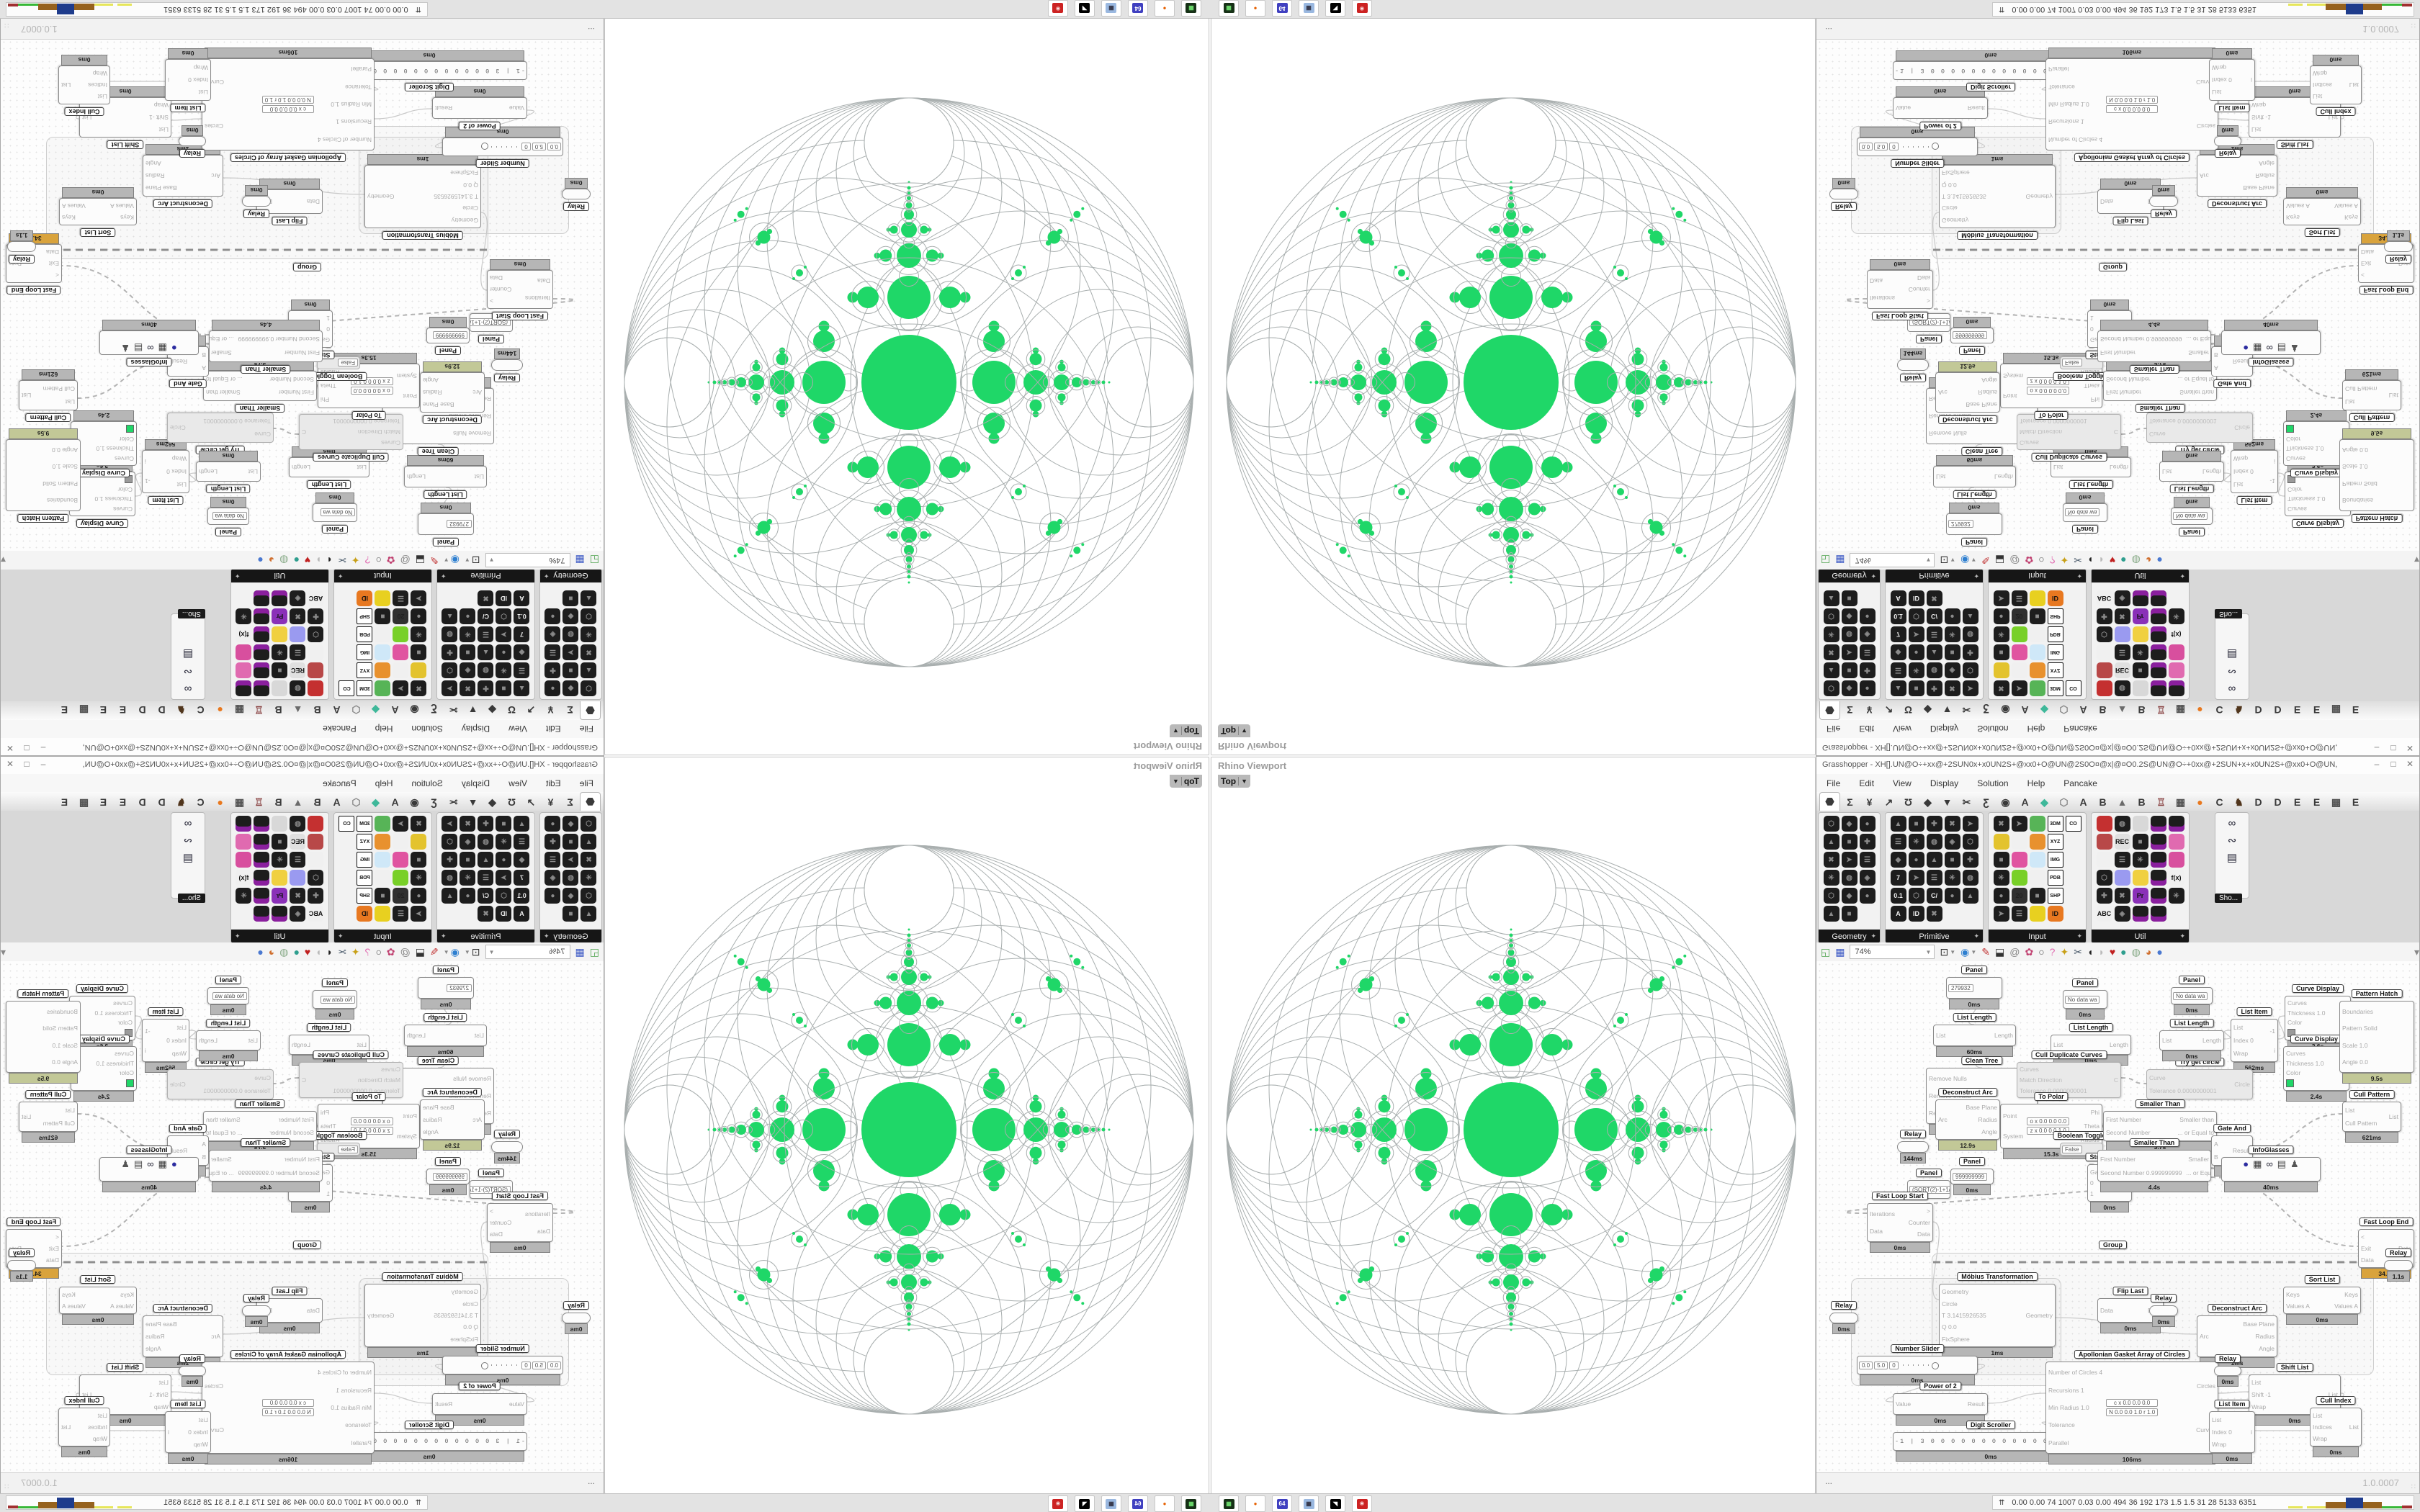 This screenshot has height=1512, width=2420. Describe the element at coordinates (376, 710) in the screenshot. I see `tab-plugin-11: ◆` at that location.